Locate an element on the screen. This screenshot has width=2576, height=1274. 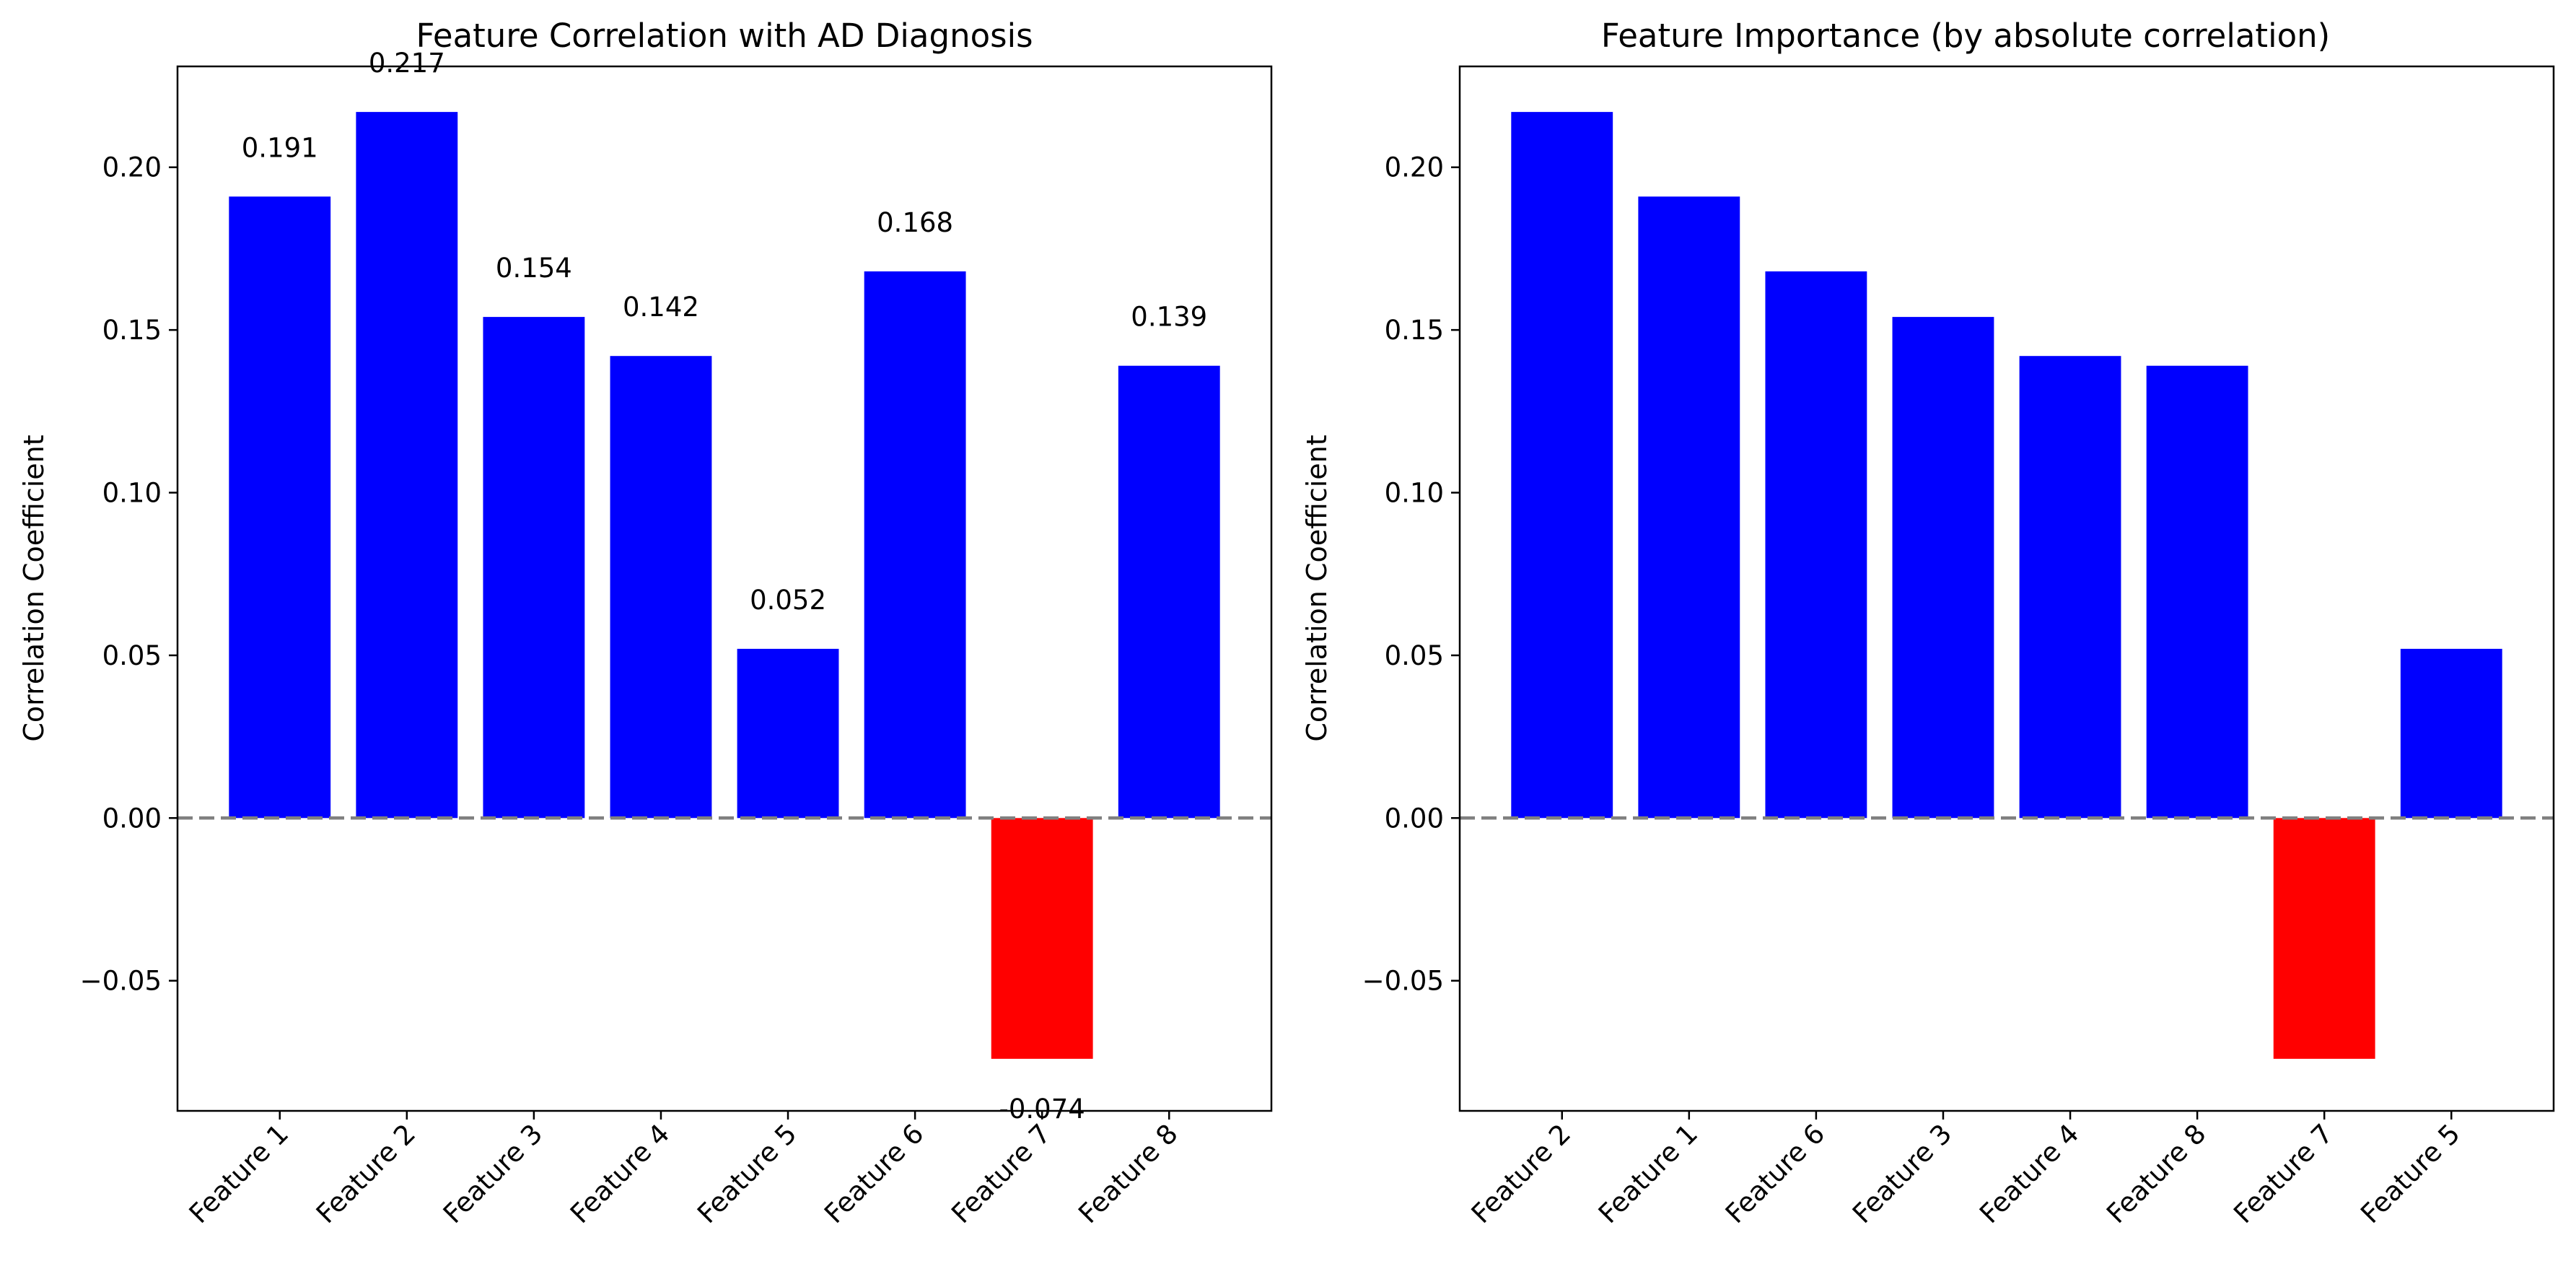
data-label: 0.139 is located at coordinates (1169, 317).